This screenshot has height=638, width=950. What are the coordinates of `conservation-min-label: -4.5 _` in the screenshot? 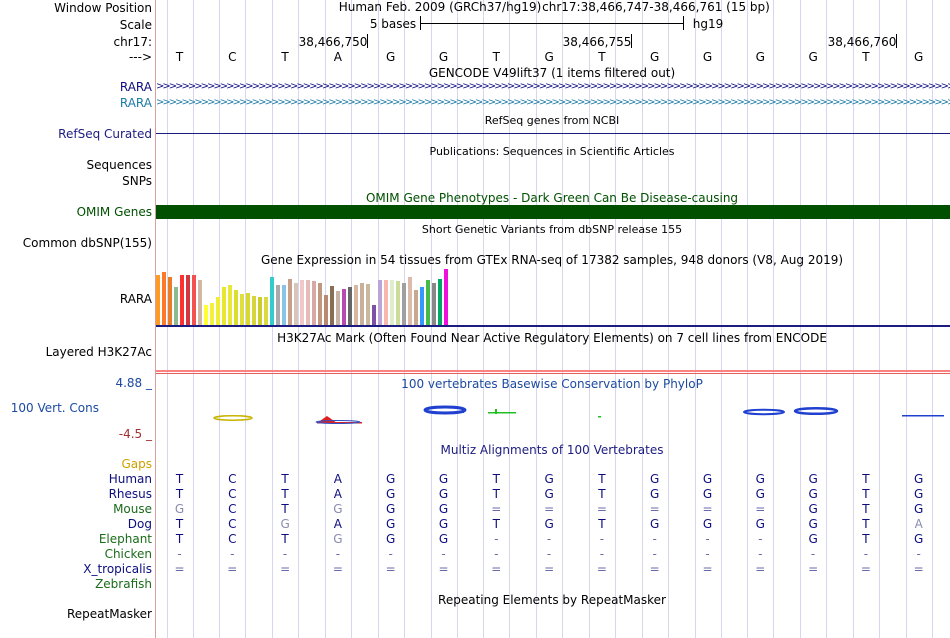 It's located at (135, 434).